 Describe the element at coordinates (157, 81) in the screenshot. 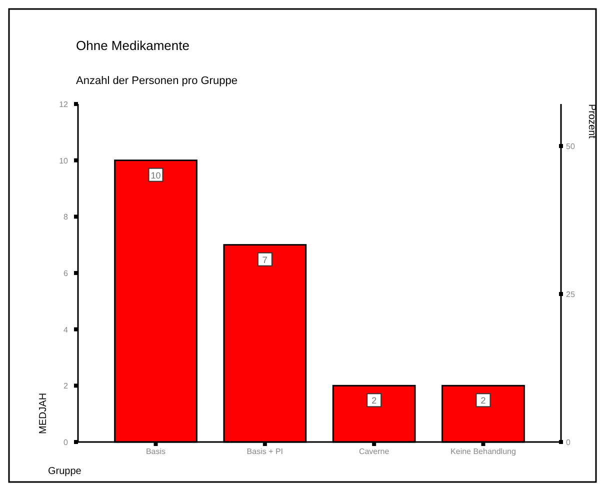

I see `chart-subtitle: Anzahl der Personen pro Gruppe` at that location.